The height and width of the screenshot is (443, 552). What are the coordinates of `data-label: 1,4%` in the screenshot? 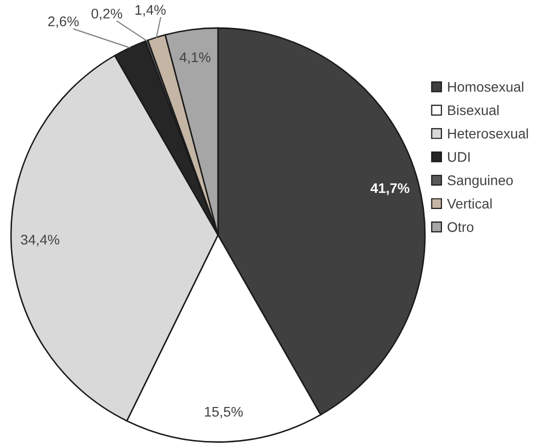 It's located at (151, 10).